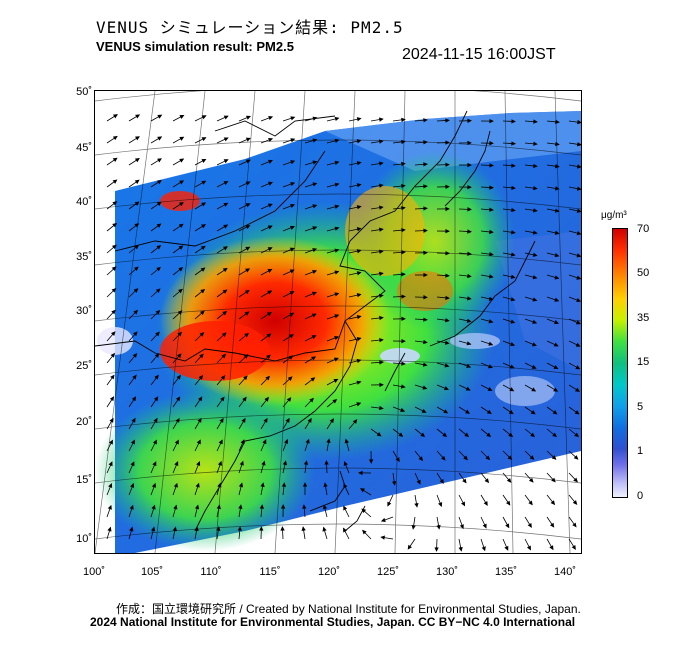 This screenshot has width=700, height=649. Describe the element at coordinates (506, 572) in the screenshot. I see `lon-tick-label: 135˚` at that location.